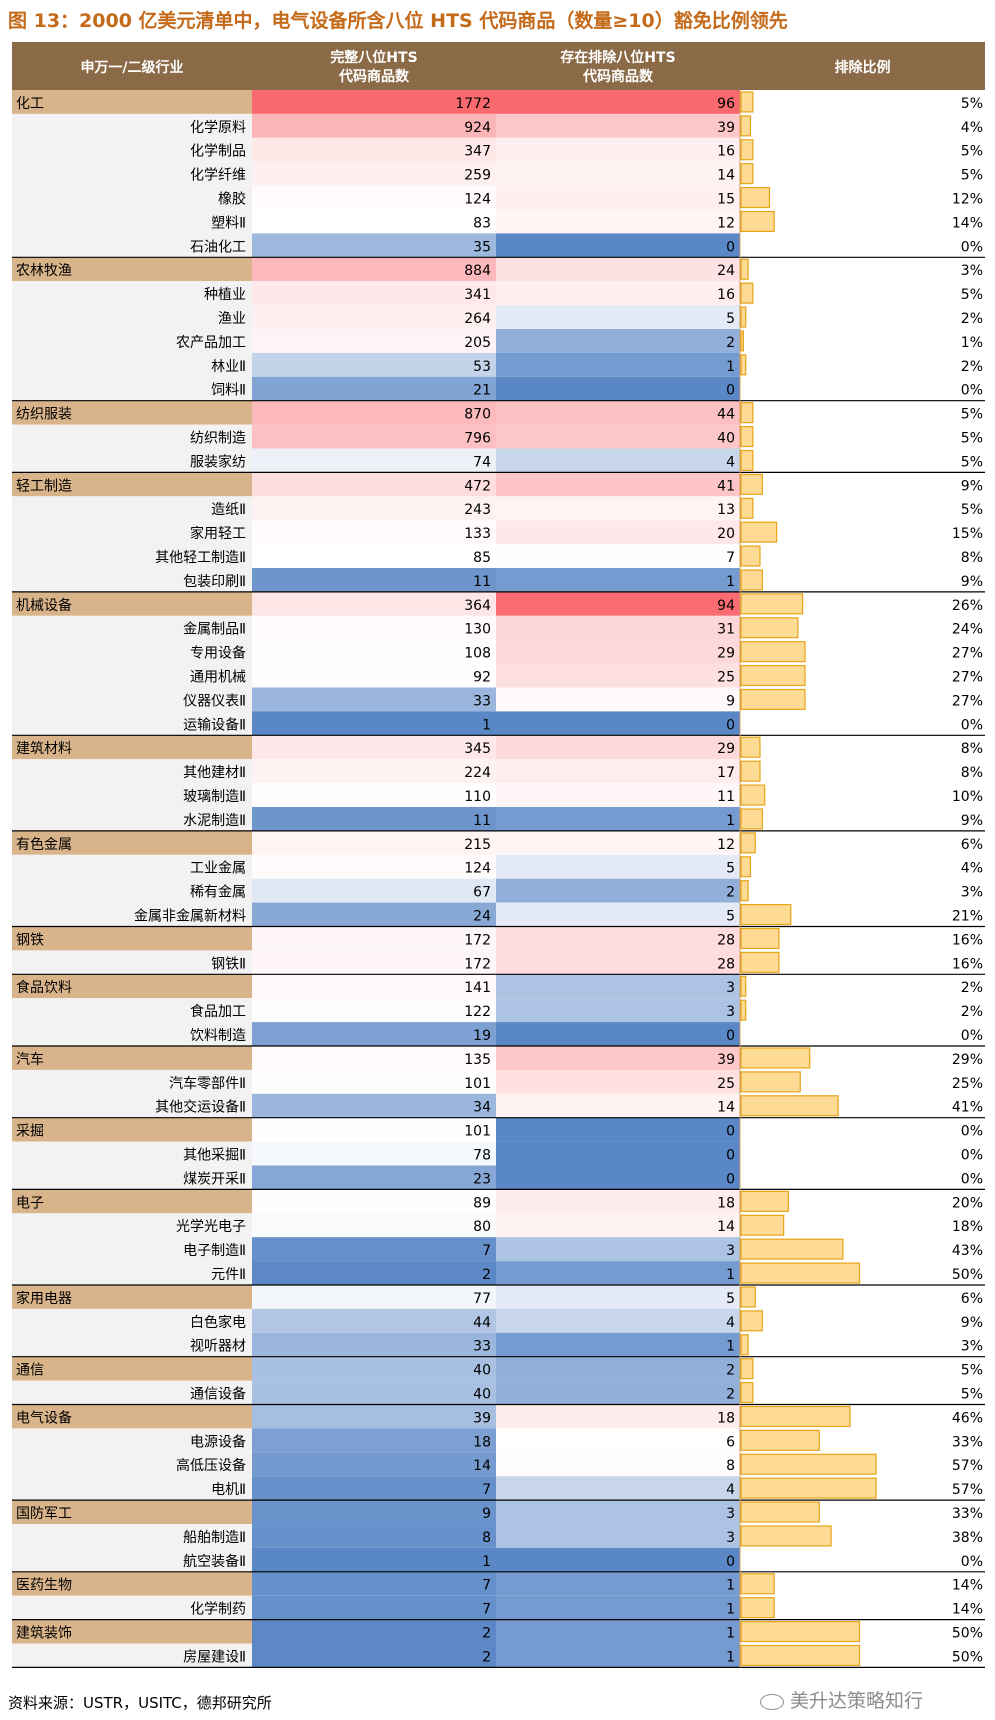  I want to click on industry-label: 通用机械, so click(218, 678).